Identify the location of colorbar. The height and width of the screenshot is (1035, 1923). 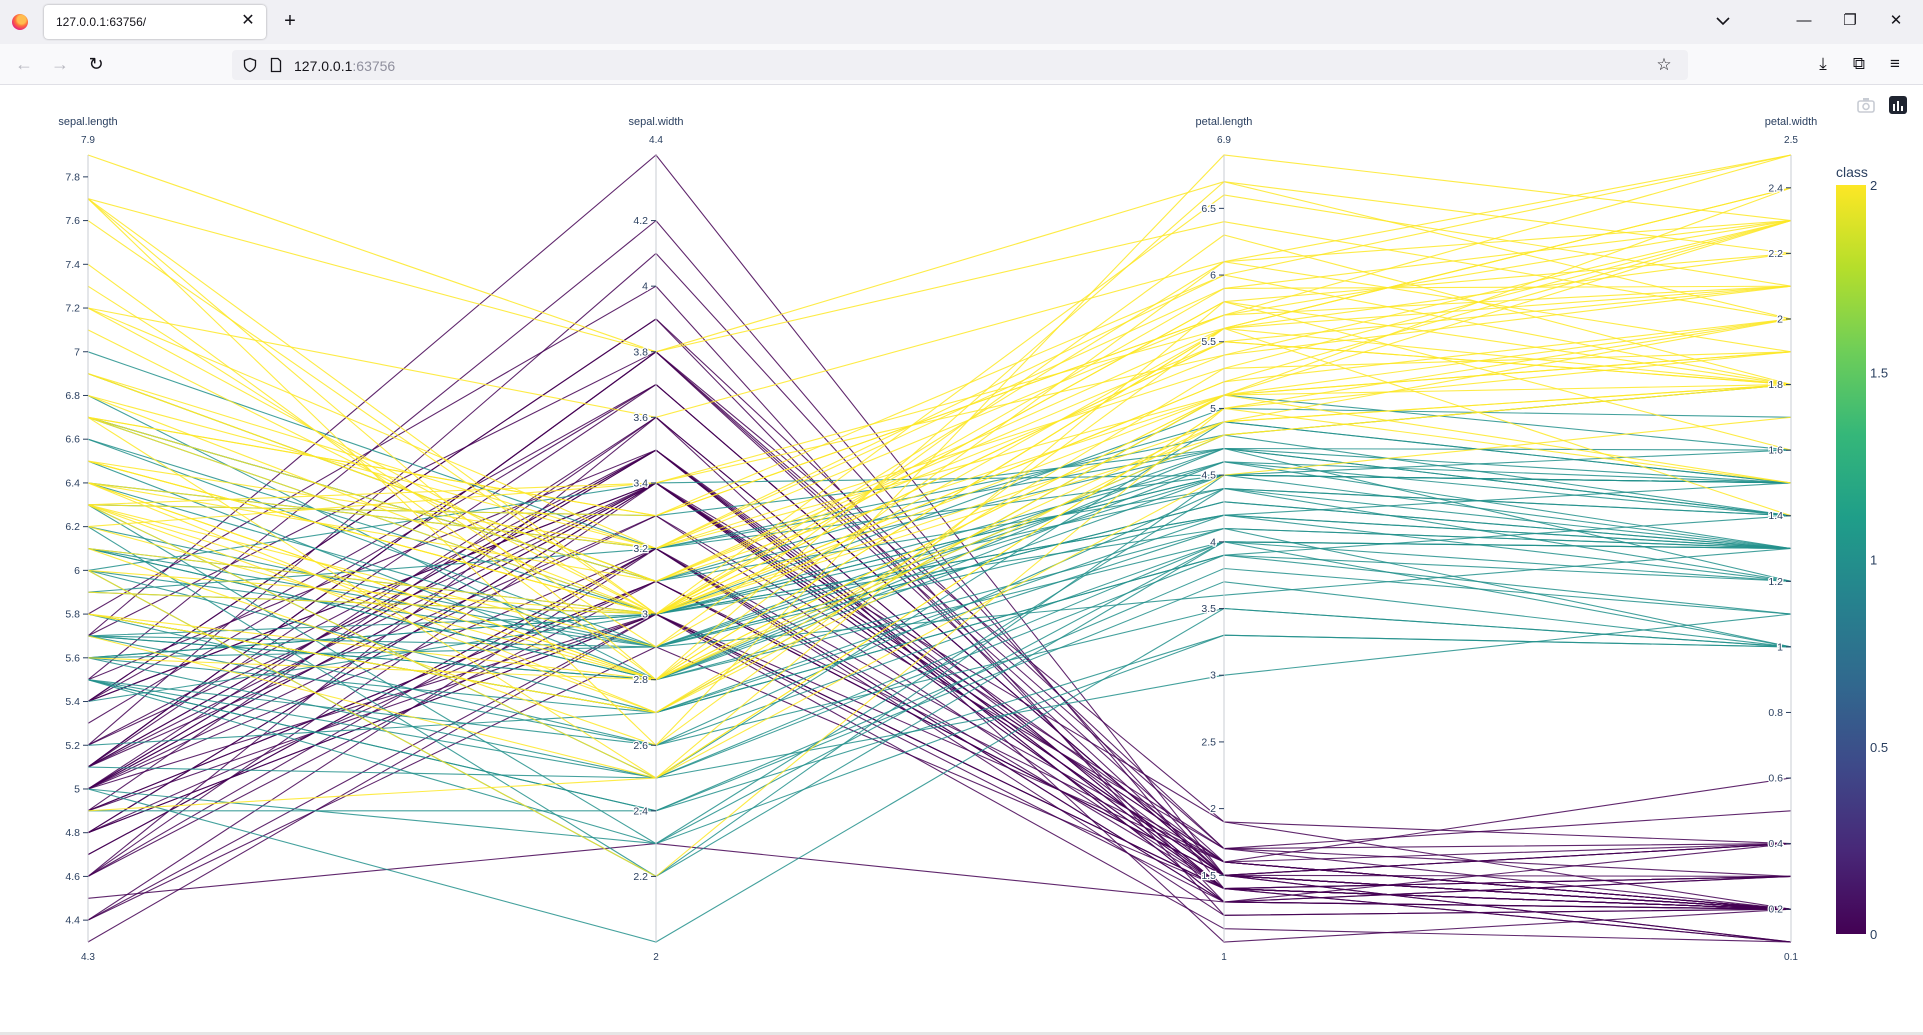
(1851, 559).